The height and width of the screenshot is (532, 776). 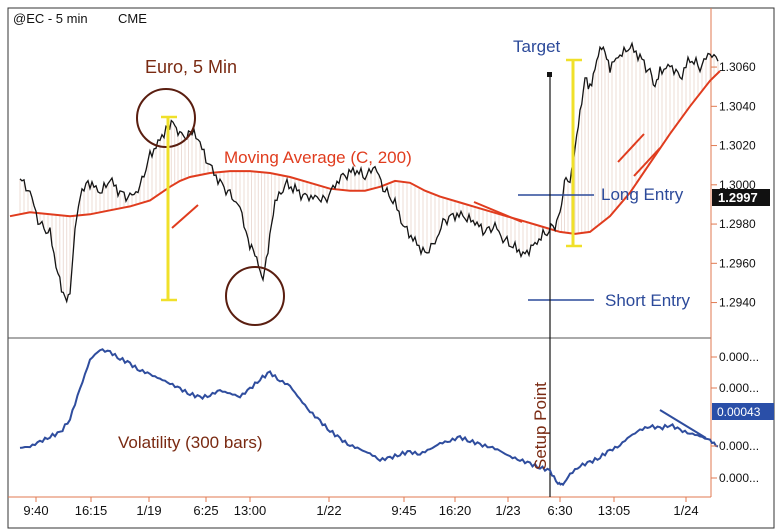 What do you see at coordinates (132, 18) in the screenshot?
I see `exchange-label: CME` at bounding box center [132, 18].